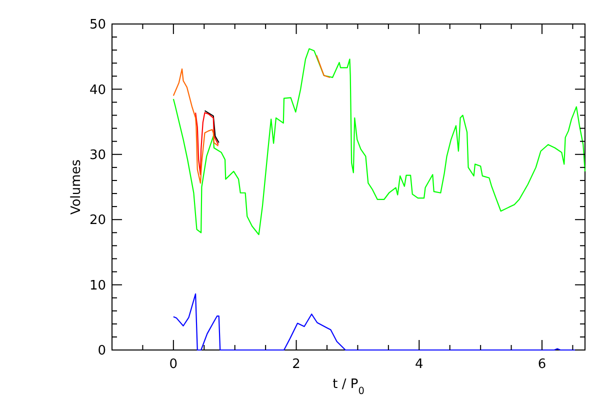 The width and height of the screenshot is (600, 400). Describe the element at coordinates (97, 25) in the screenshot. I see `y-tick-label: 50` at that location.